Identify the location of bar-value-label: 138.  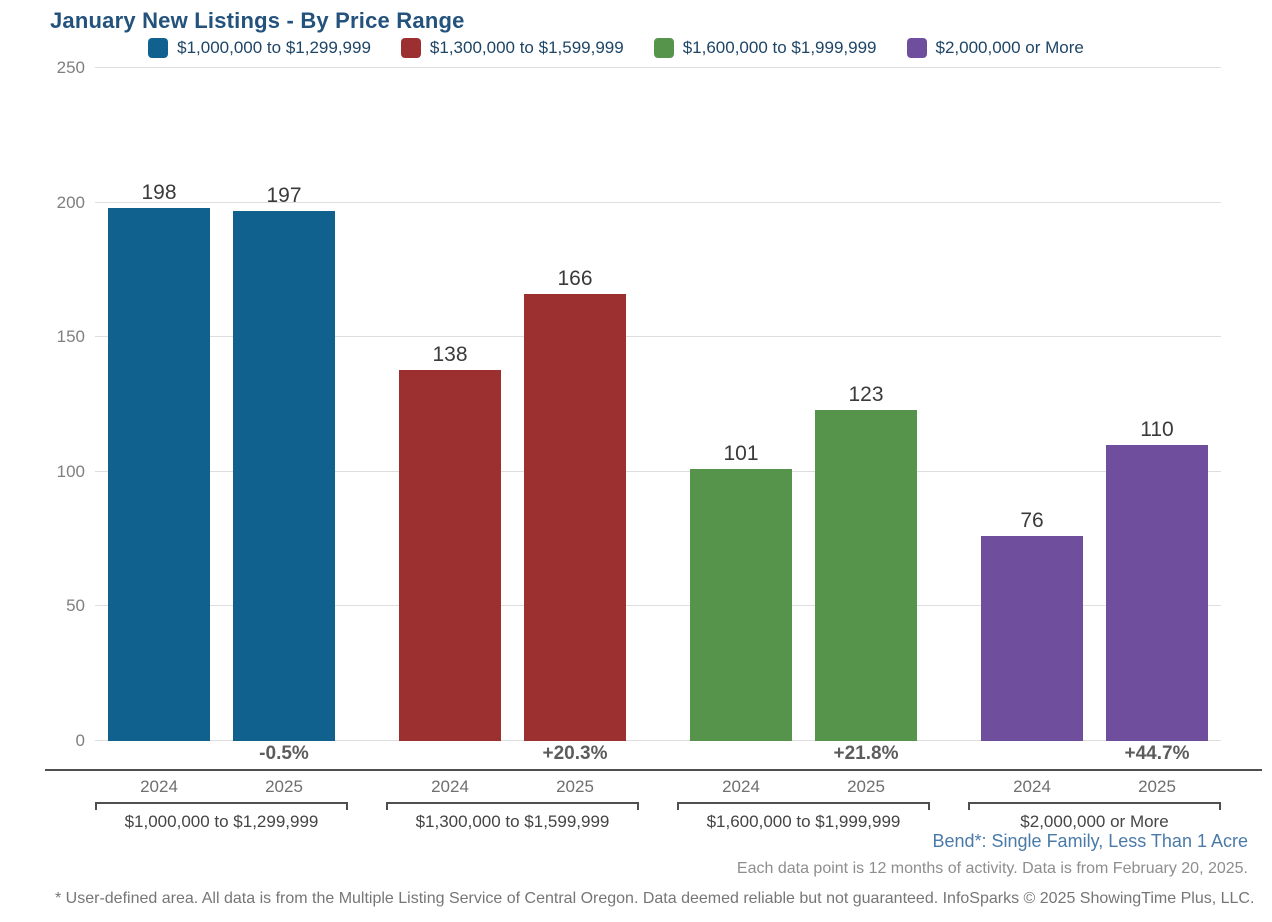
(450, 354).